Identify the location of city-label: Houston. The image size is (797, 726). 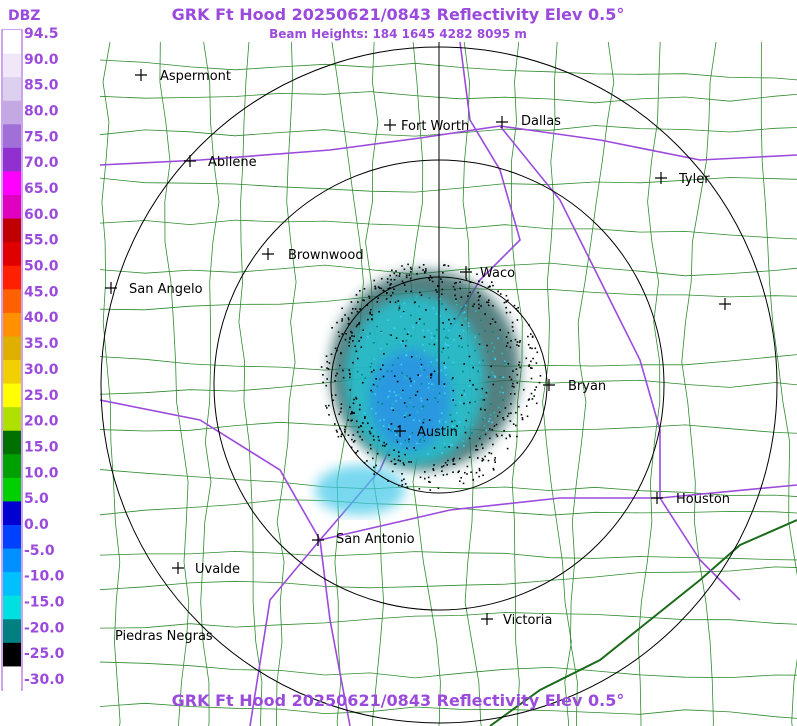
(703, 499).